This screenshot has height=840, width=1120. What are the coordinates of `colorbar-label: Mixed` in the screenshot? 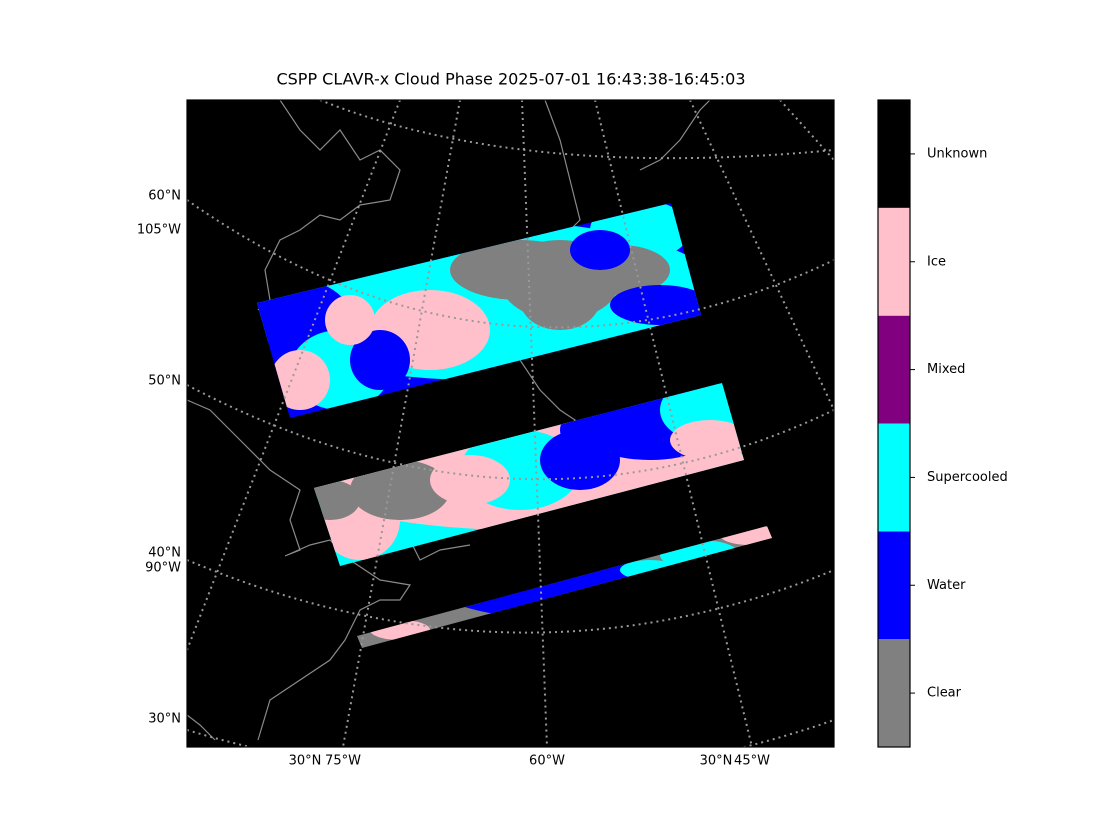 It's located at (946, 369).